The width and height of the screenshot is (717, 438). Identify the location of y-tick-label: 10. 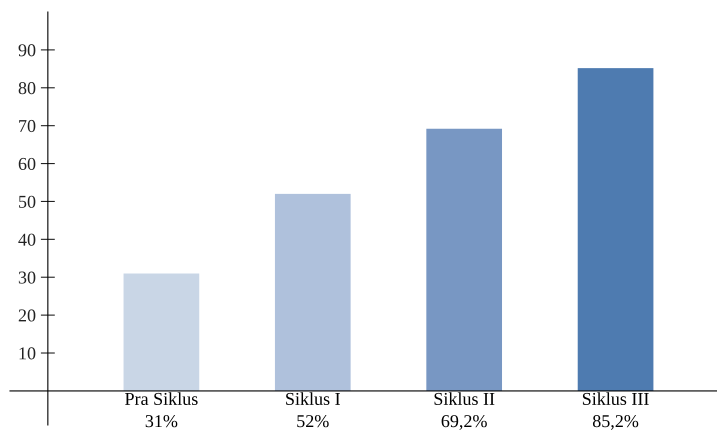
(28, 353).